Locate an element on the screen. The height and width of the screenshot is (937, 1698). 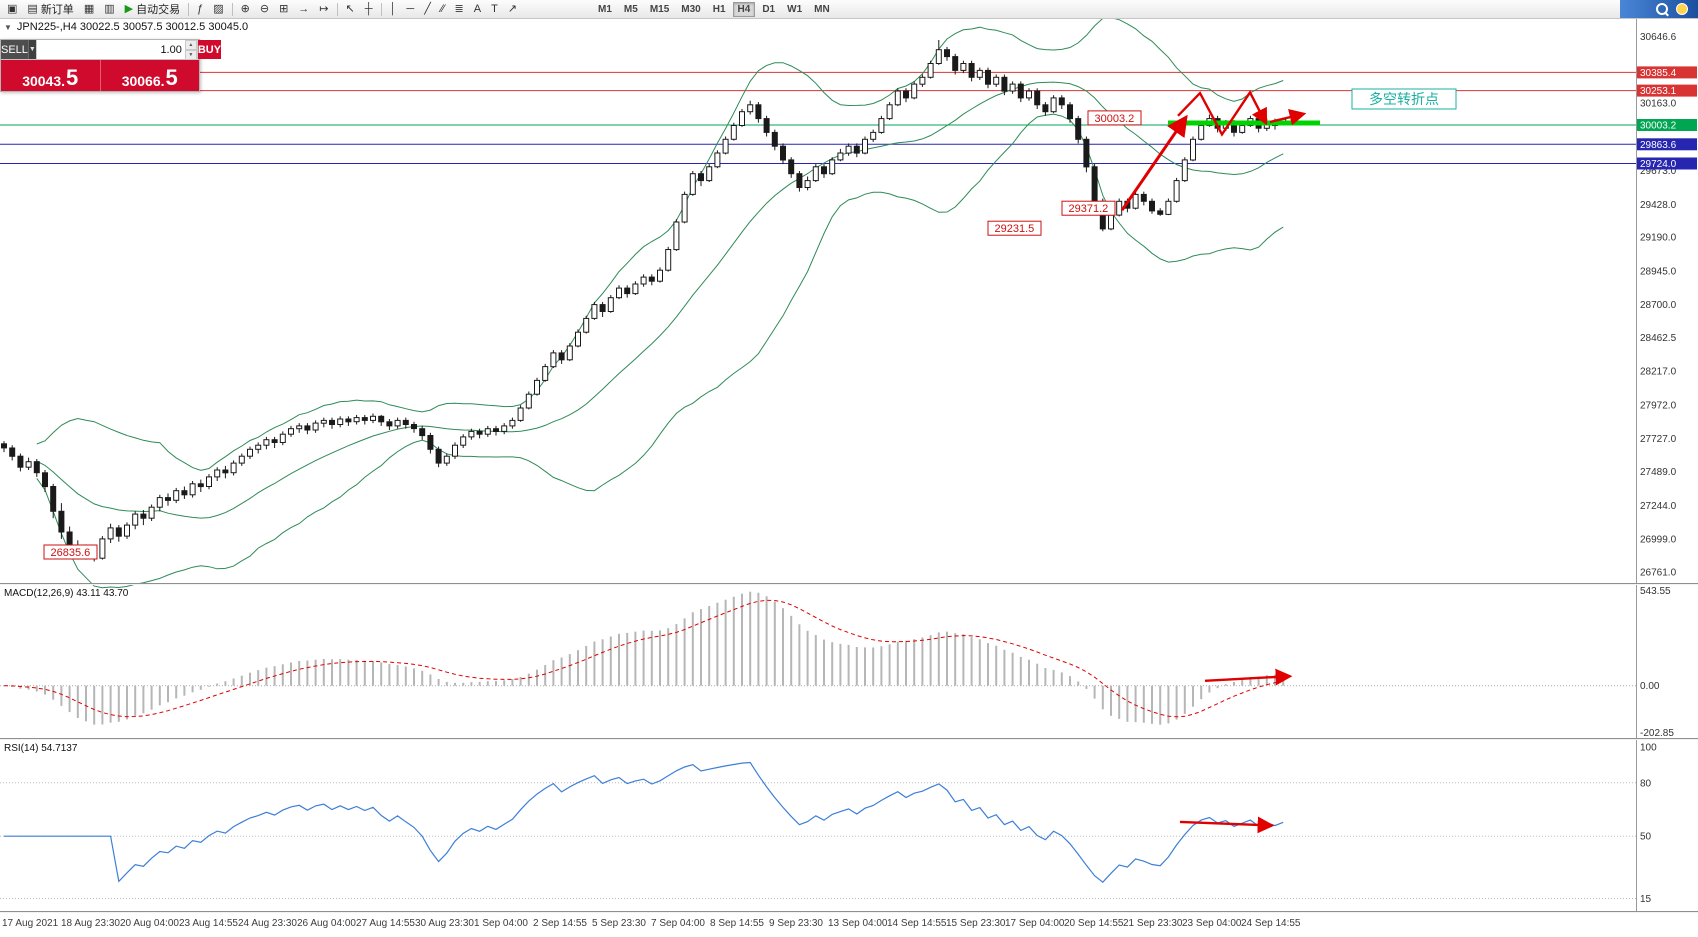
tile-windows-icon: ⊞ is located at coordinates (284, 9).